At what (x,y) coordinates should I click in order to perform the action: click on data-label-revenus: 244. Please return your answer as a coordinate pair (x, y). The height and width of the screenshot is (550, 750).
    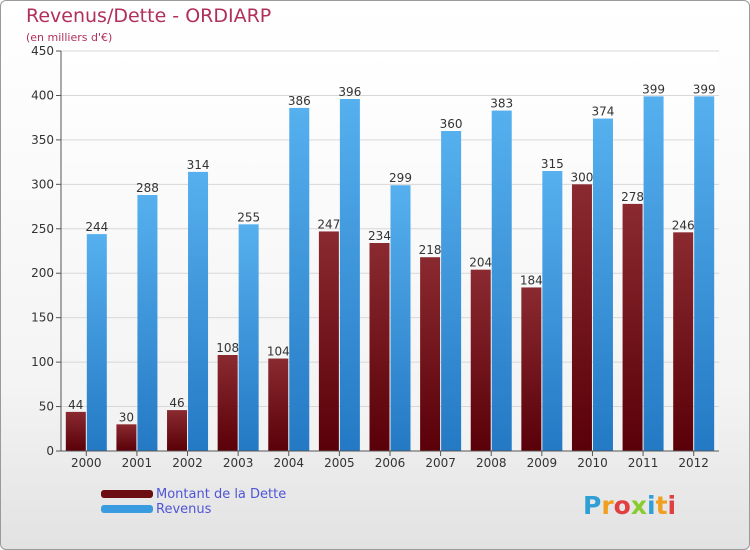
    Looking at the image, I should click on (96, 227).